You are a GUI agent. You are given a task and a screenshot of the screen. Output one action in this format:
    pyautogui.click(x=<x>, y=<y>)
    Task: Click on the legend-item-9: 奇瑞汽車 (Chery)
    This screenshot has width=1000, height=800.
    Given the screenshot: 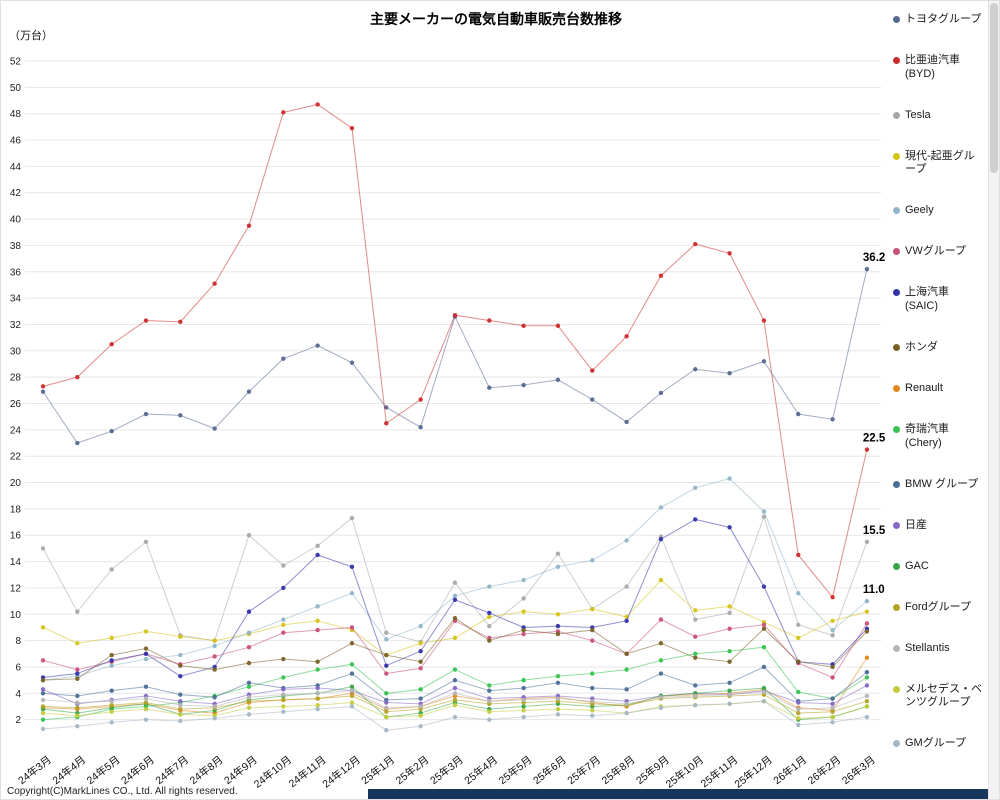 What is the action you would take?
    pyautogui.click(x=939, y=437)
    